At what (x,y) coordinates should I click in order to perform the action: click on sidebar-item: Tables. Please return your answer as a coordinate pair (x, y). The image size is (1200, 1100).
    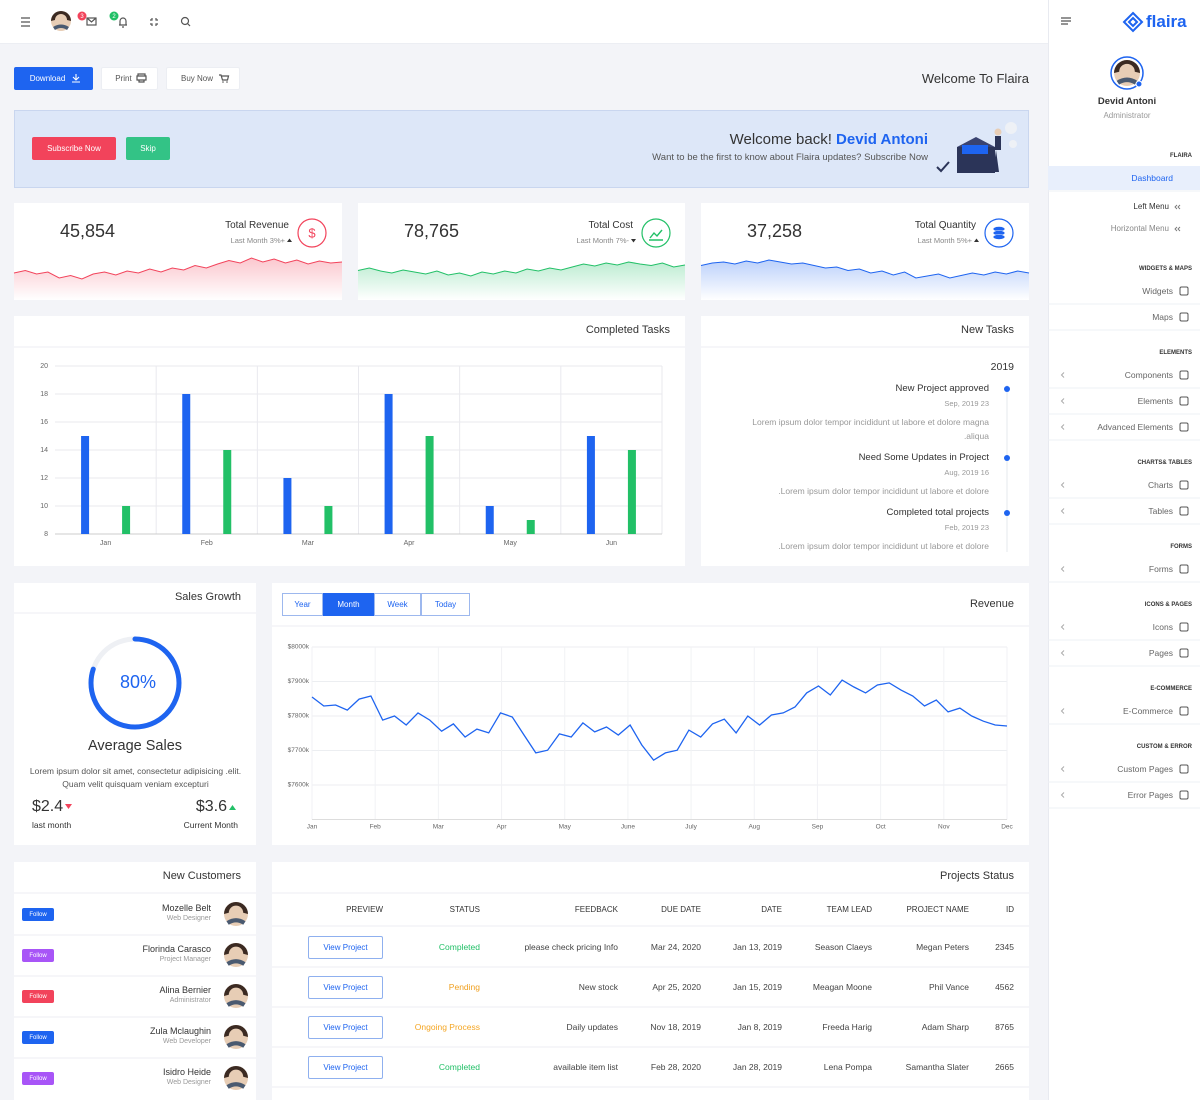
    Looking at the image, I should click on (1160, 510).